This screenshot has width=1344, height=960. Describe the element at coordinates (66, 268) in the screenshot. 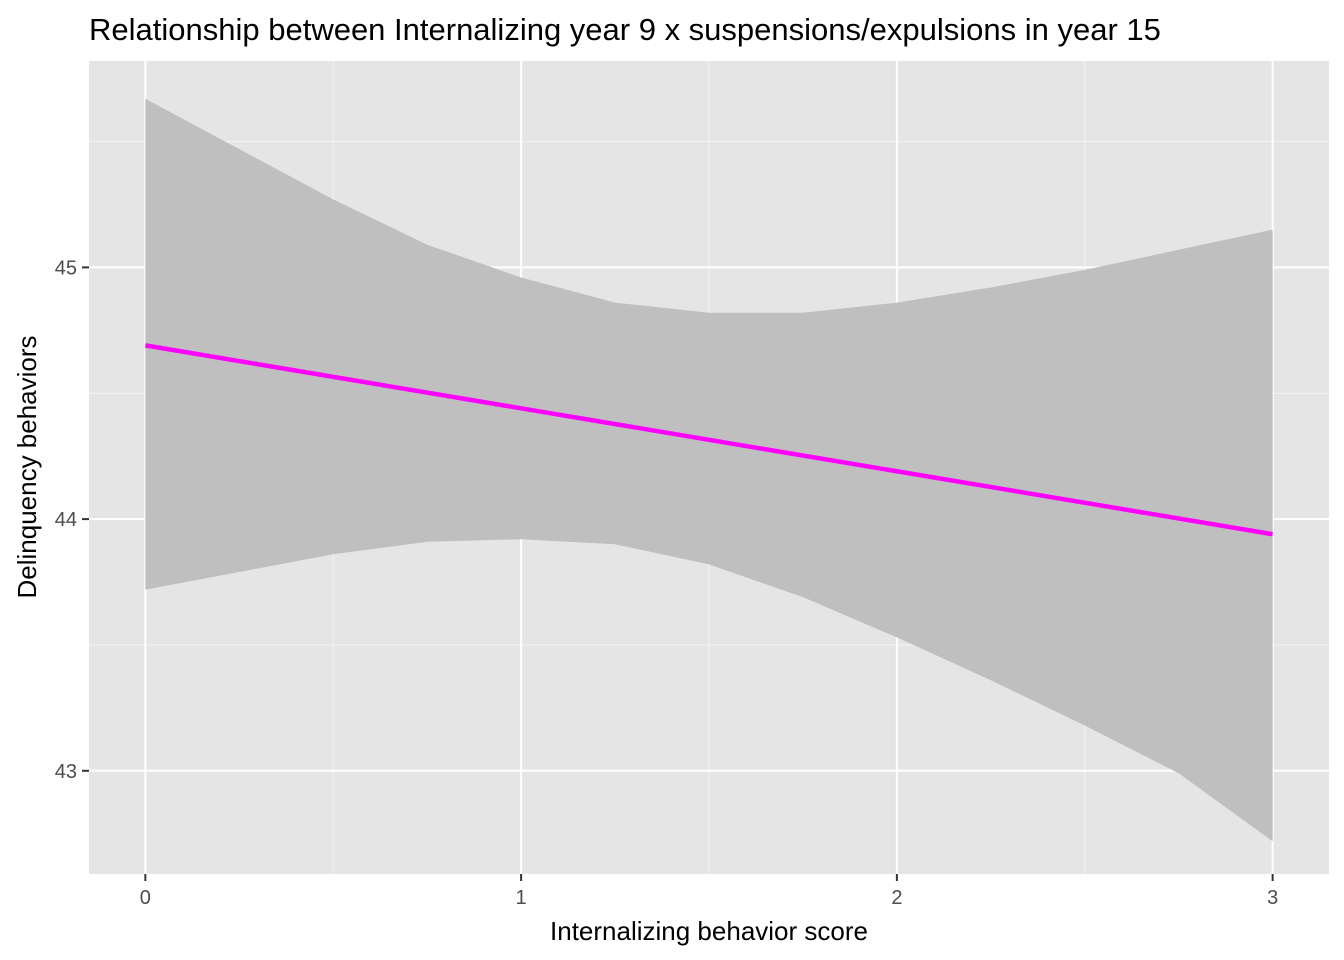

I see `y-tick-label: 45` at that location.